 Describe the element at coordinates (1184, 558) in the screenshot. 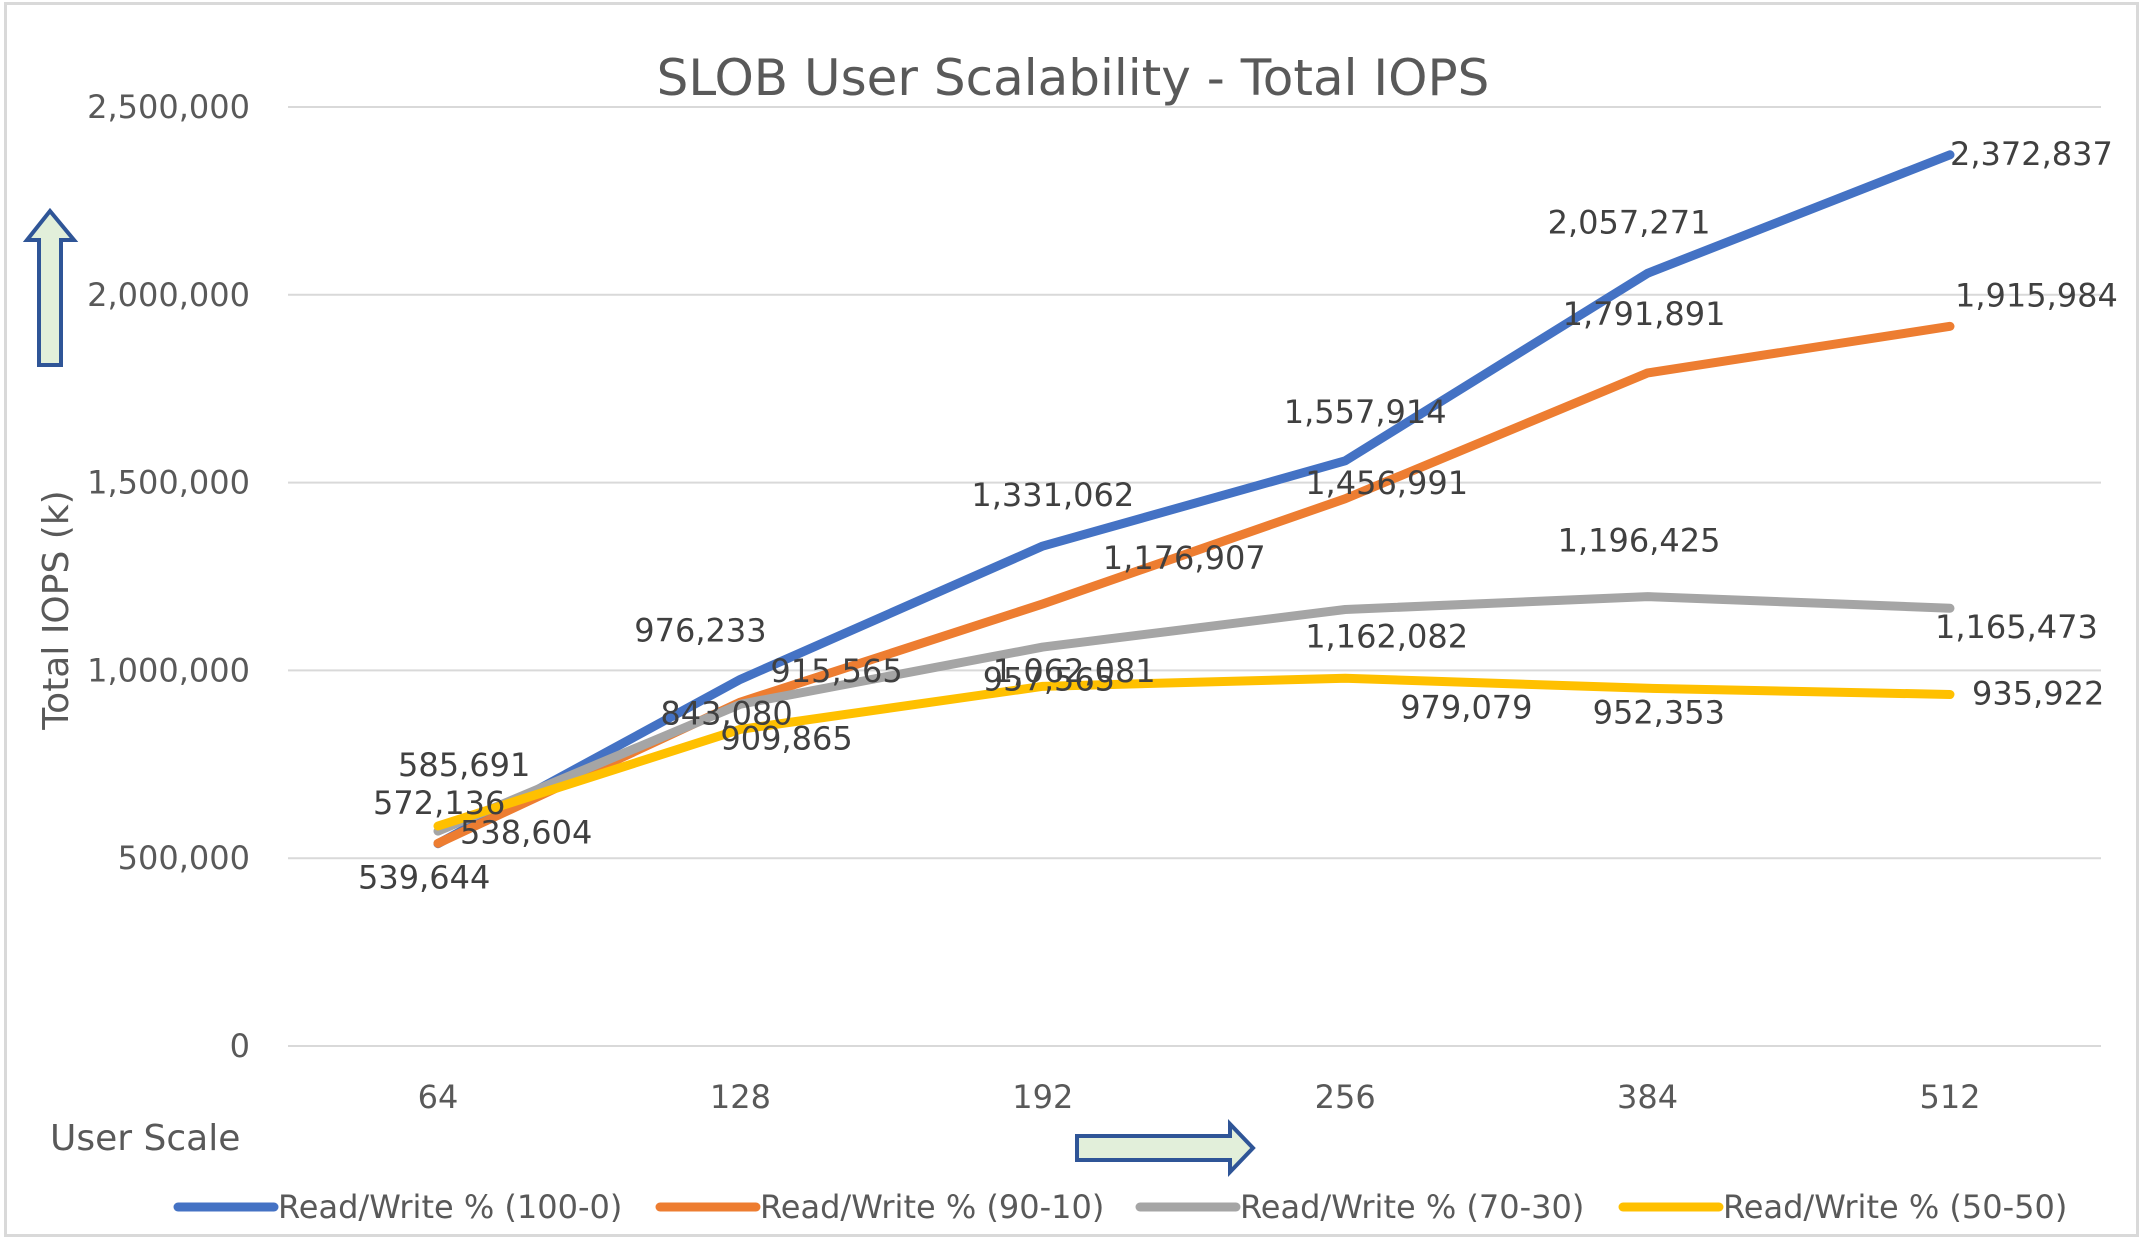

I see `data-label: 1,176,907` at that location.